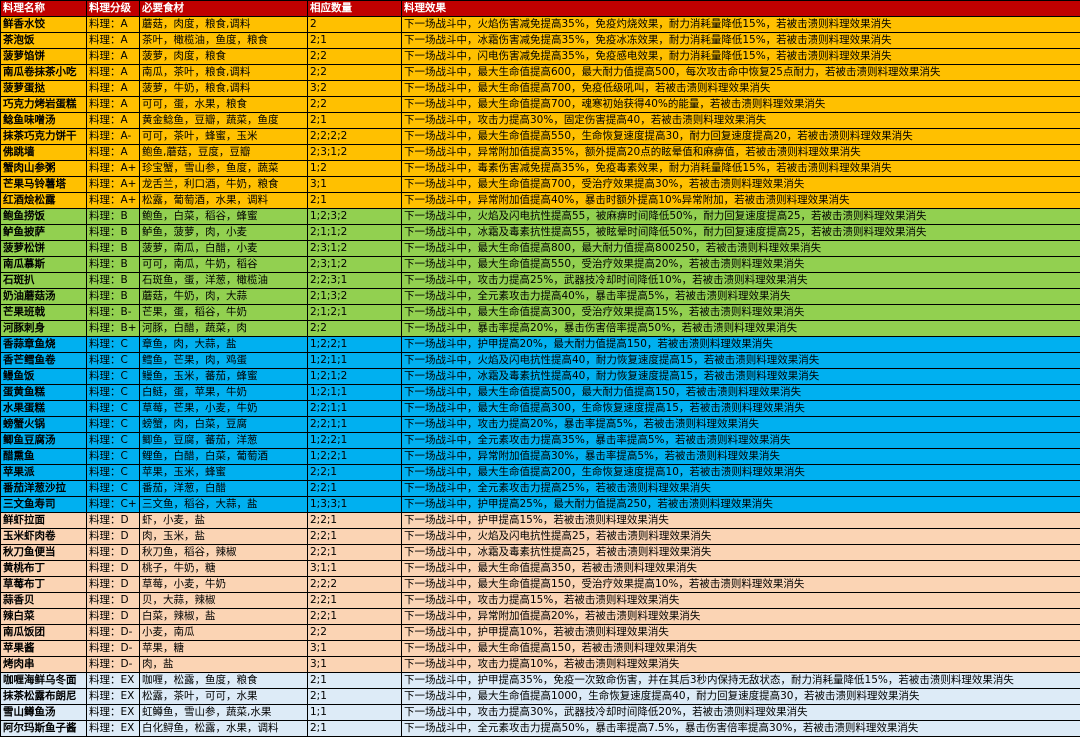 The height and width of the screenshot is (737, 1080). Describe the element at coordinates (224, 329) in the screenshot. I see `ingredients-cell: 河豚，白醋，蔬菜，肉` at that location.